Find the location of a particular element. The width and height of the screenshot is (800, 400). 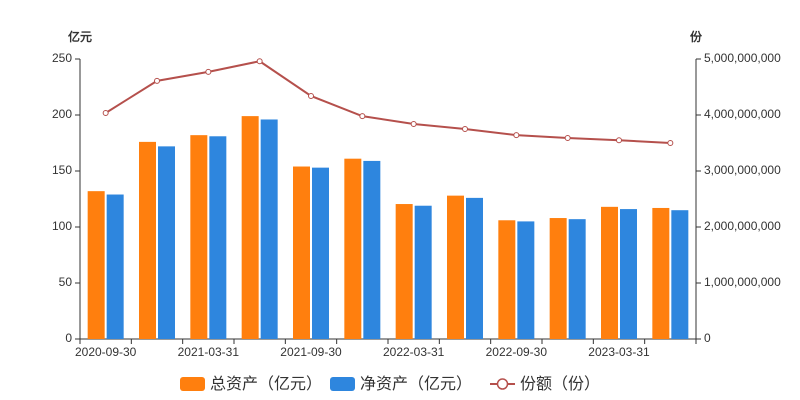

legend-item: 份额（份） is located at coordinates (545, 384).